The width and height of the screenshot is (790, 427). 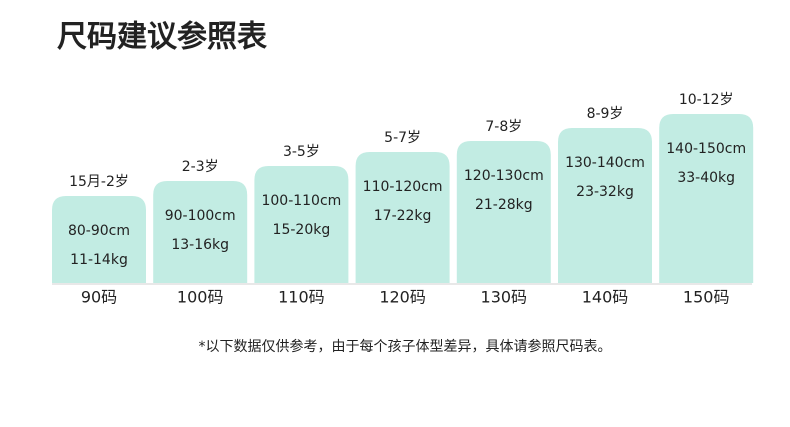 I want to click on note: *以下数据仅供参考，由于每个孩子体型差异，具体请参照尺码表。, so click(x=405, y=346).